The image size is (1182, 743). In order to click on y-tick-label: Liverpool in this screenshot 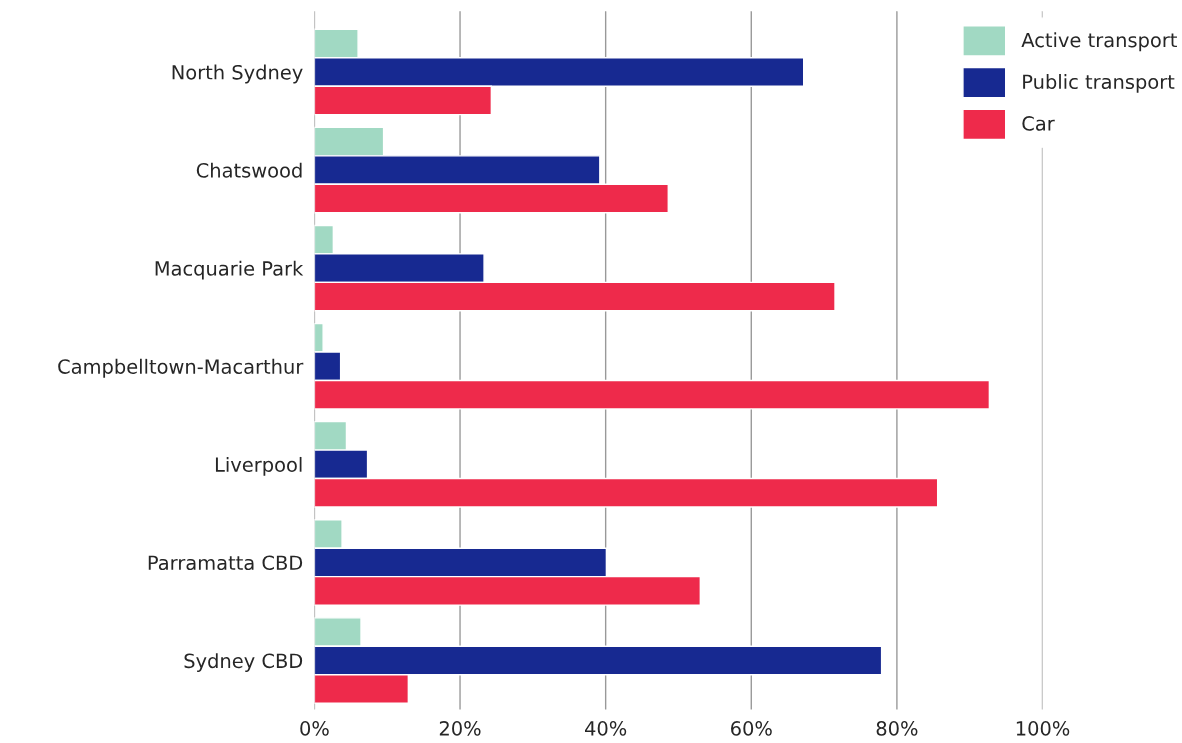, I will do `click(258, 466)`.